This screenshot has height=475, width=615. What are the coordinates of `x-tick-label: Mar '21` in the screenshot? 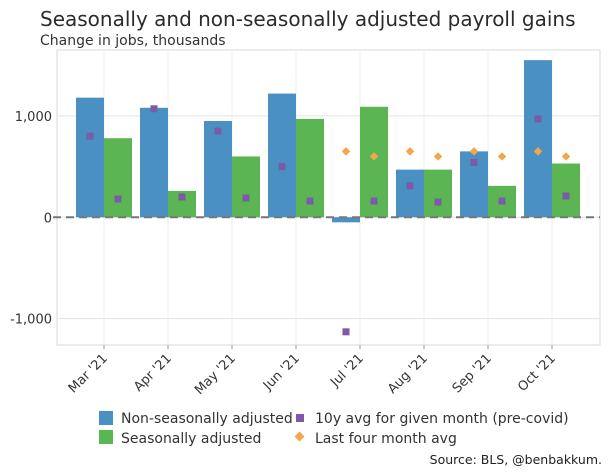 It's located at (88, 373).